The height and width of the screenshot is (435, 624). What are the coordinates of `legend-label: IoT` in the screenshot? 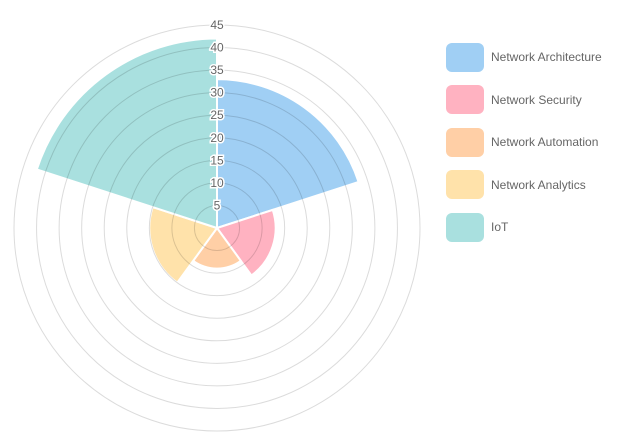 It's located at (500, 227).